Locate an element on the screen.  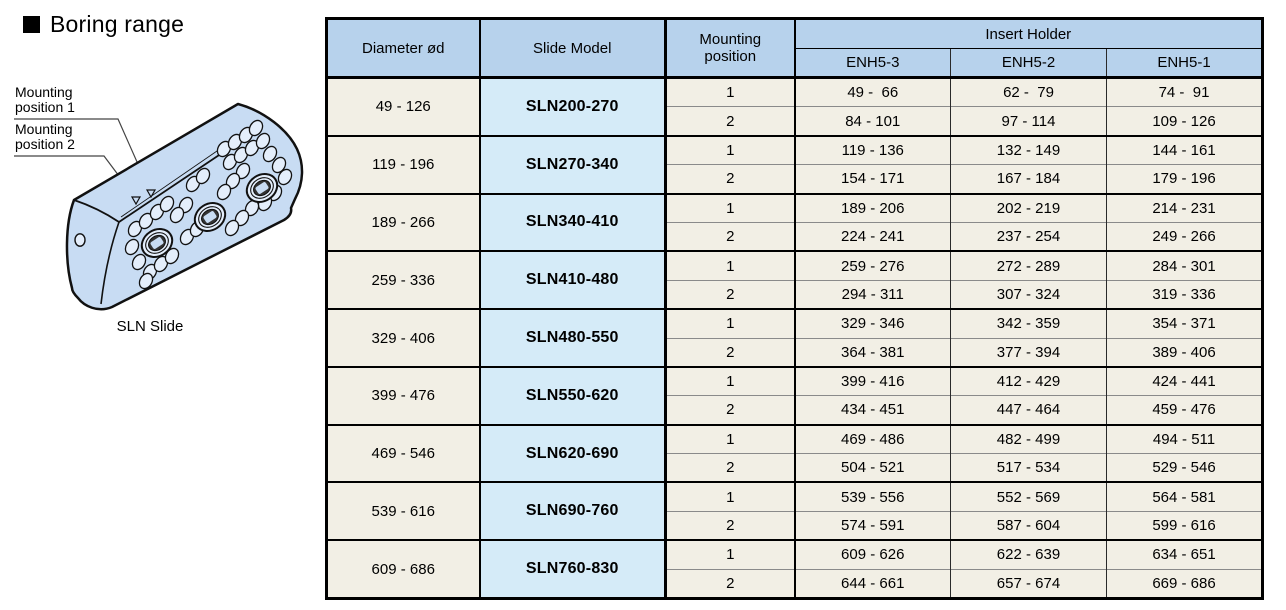
range-cell: 179 - 196 is located at coordinates (1184, 179).